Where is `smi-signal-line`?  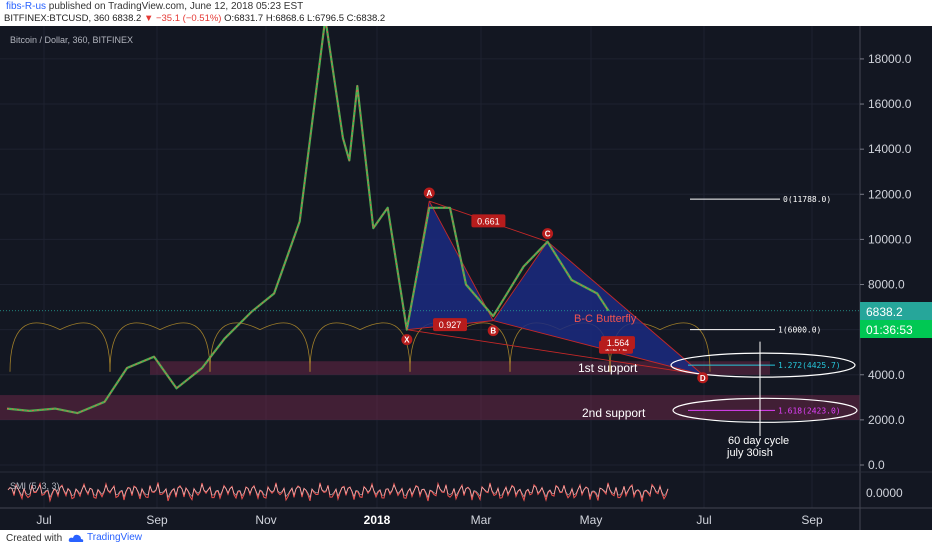 smi-signal-line is located at coordinates (338, 491).